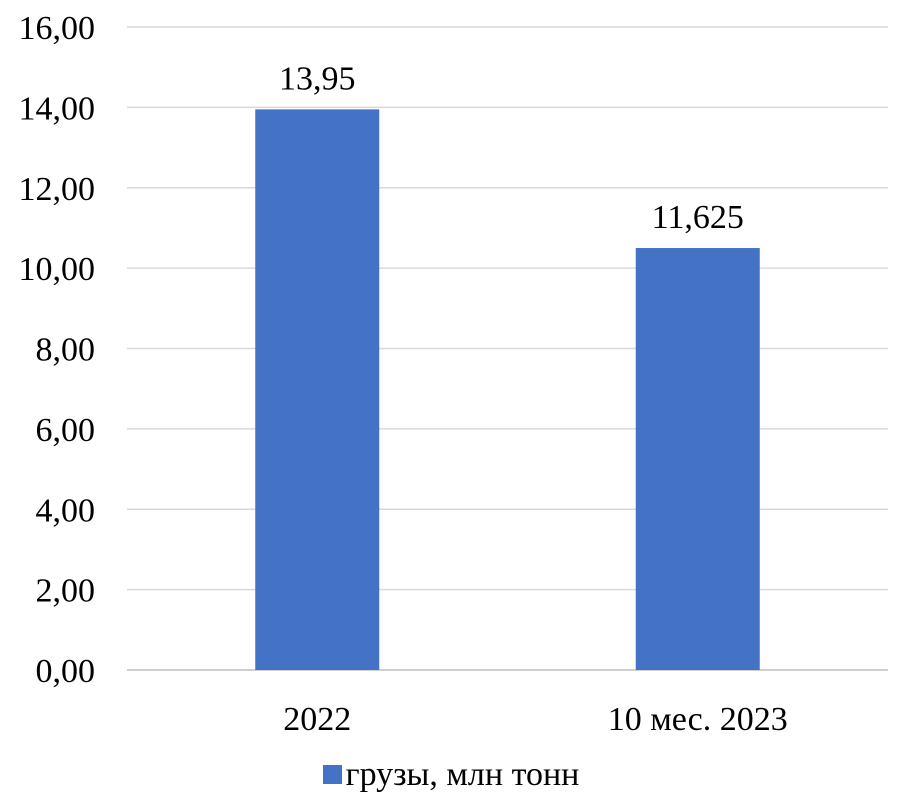  I want to click on y-axis-ticks: 0,00 2,00 4,00 6,00 8,00 10,00 12,00 14,00 16,00, so click(57, 350).